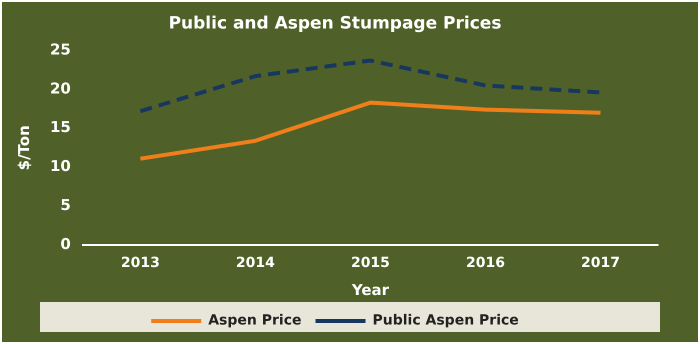 Image resolution: width=700 pixels, height=344 pixels. What do you see at coordinates (370, 86) in the screenshot?
I see `line-series` at bounding box center [370, 86].